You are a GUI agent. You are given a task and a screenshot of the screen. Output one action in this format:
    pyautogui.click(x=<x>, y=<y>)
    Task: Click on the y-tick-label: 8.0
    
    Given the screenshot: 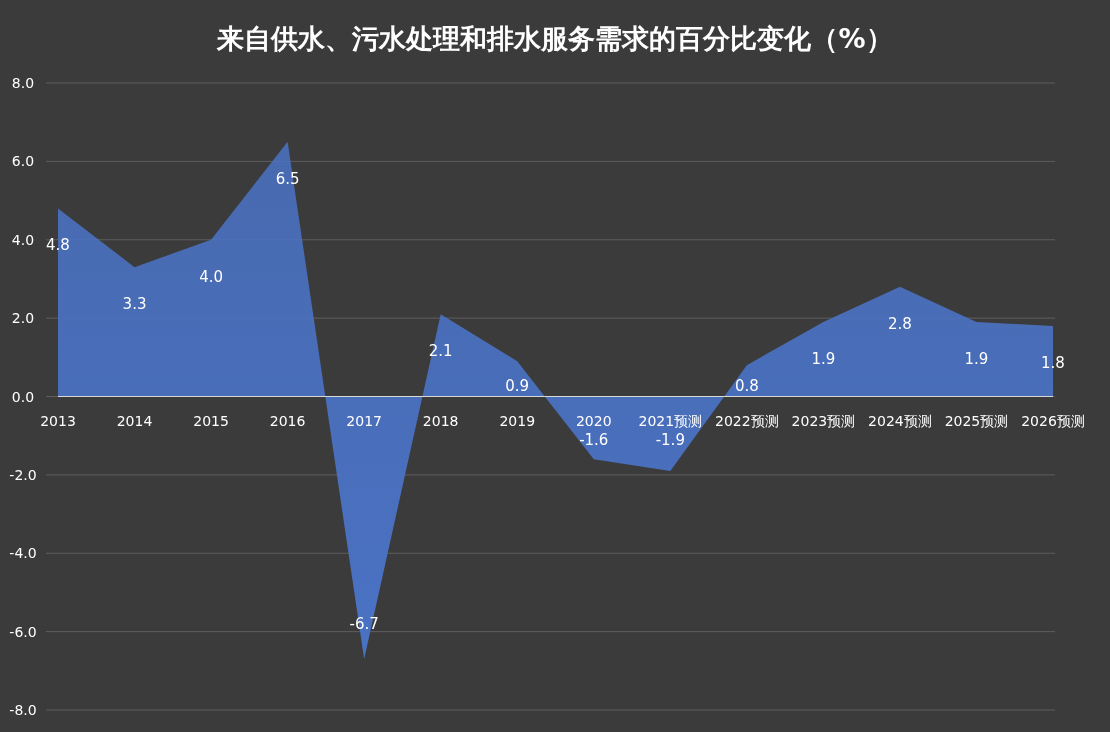 What is the action you would take?
    pyautogui.click(x=23, y=83)
    